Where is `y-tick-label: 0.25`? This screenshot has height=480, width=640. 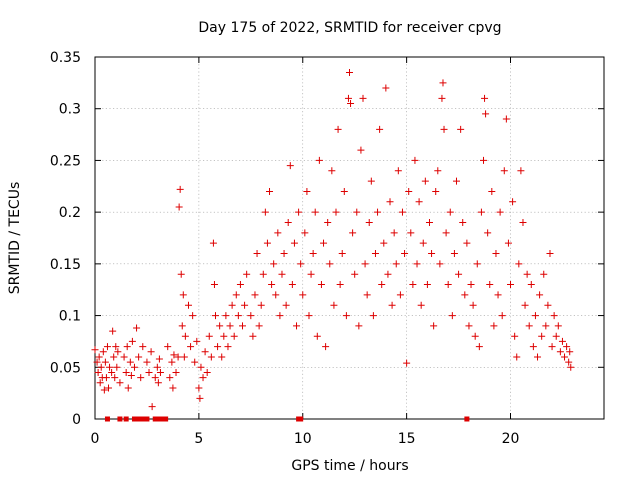
y-tick-label: 0.25 is located at coordinates (65, 161).